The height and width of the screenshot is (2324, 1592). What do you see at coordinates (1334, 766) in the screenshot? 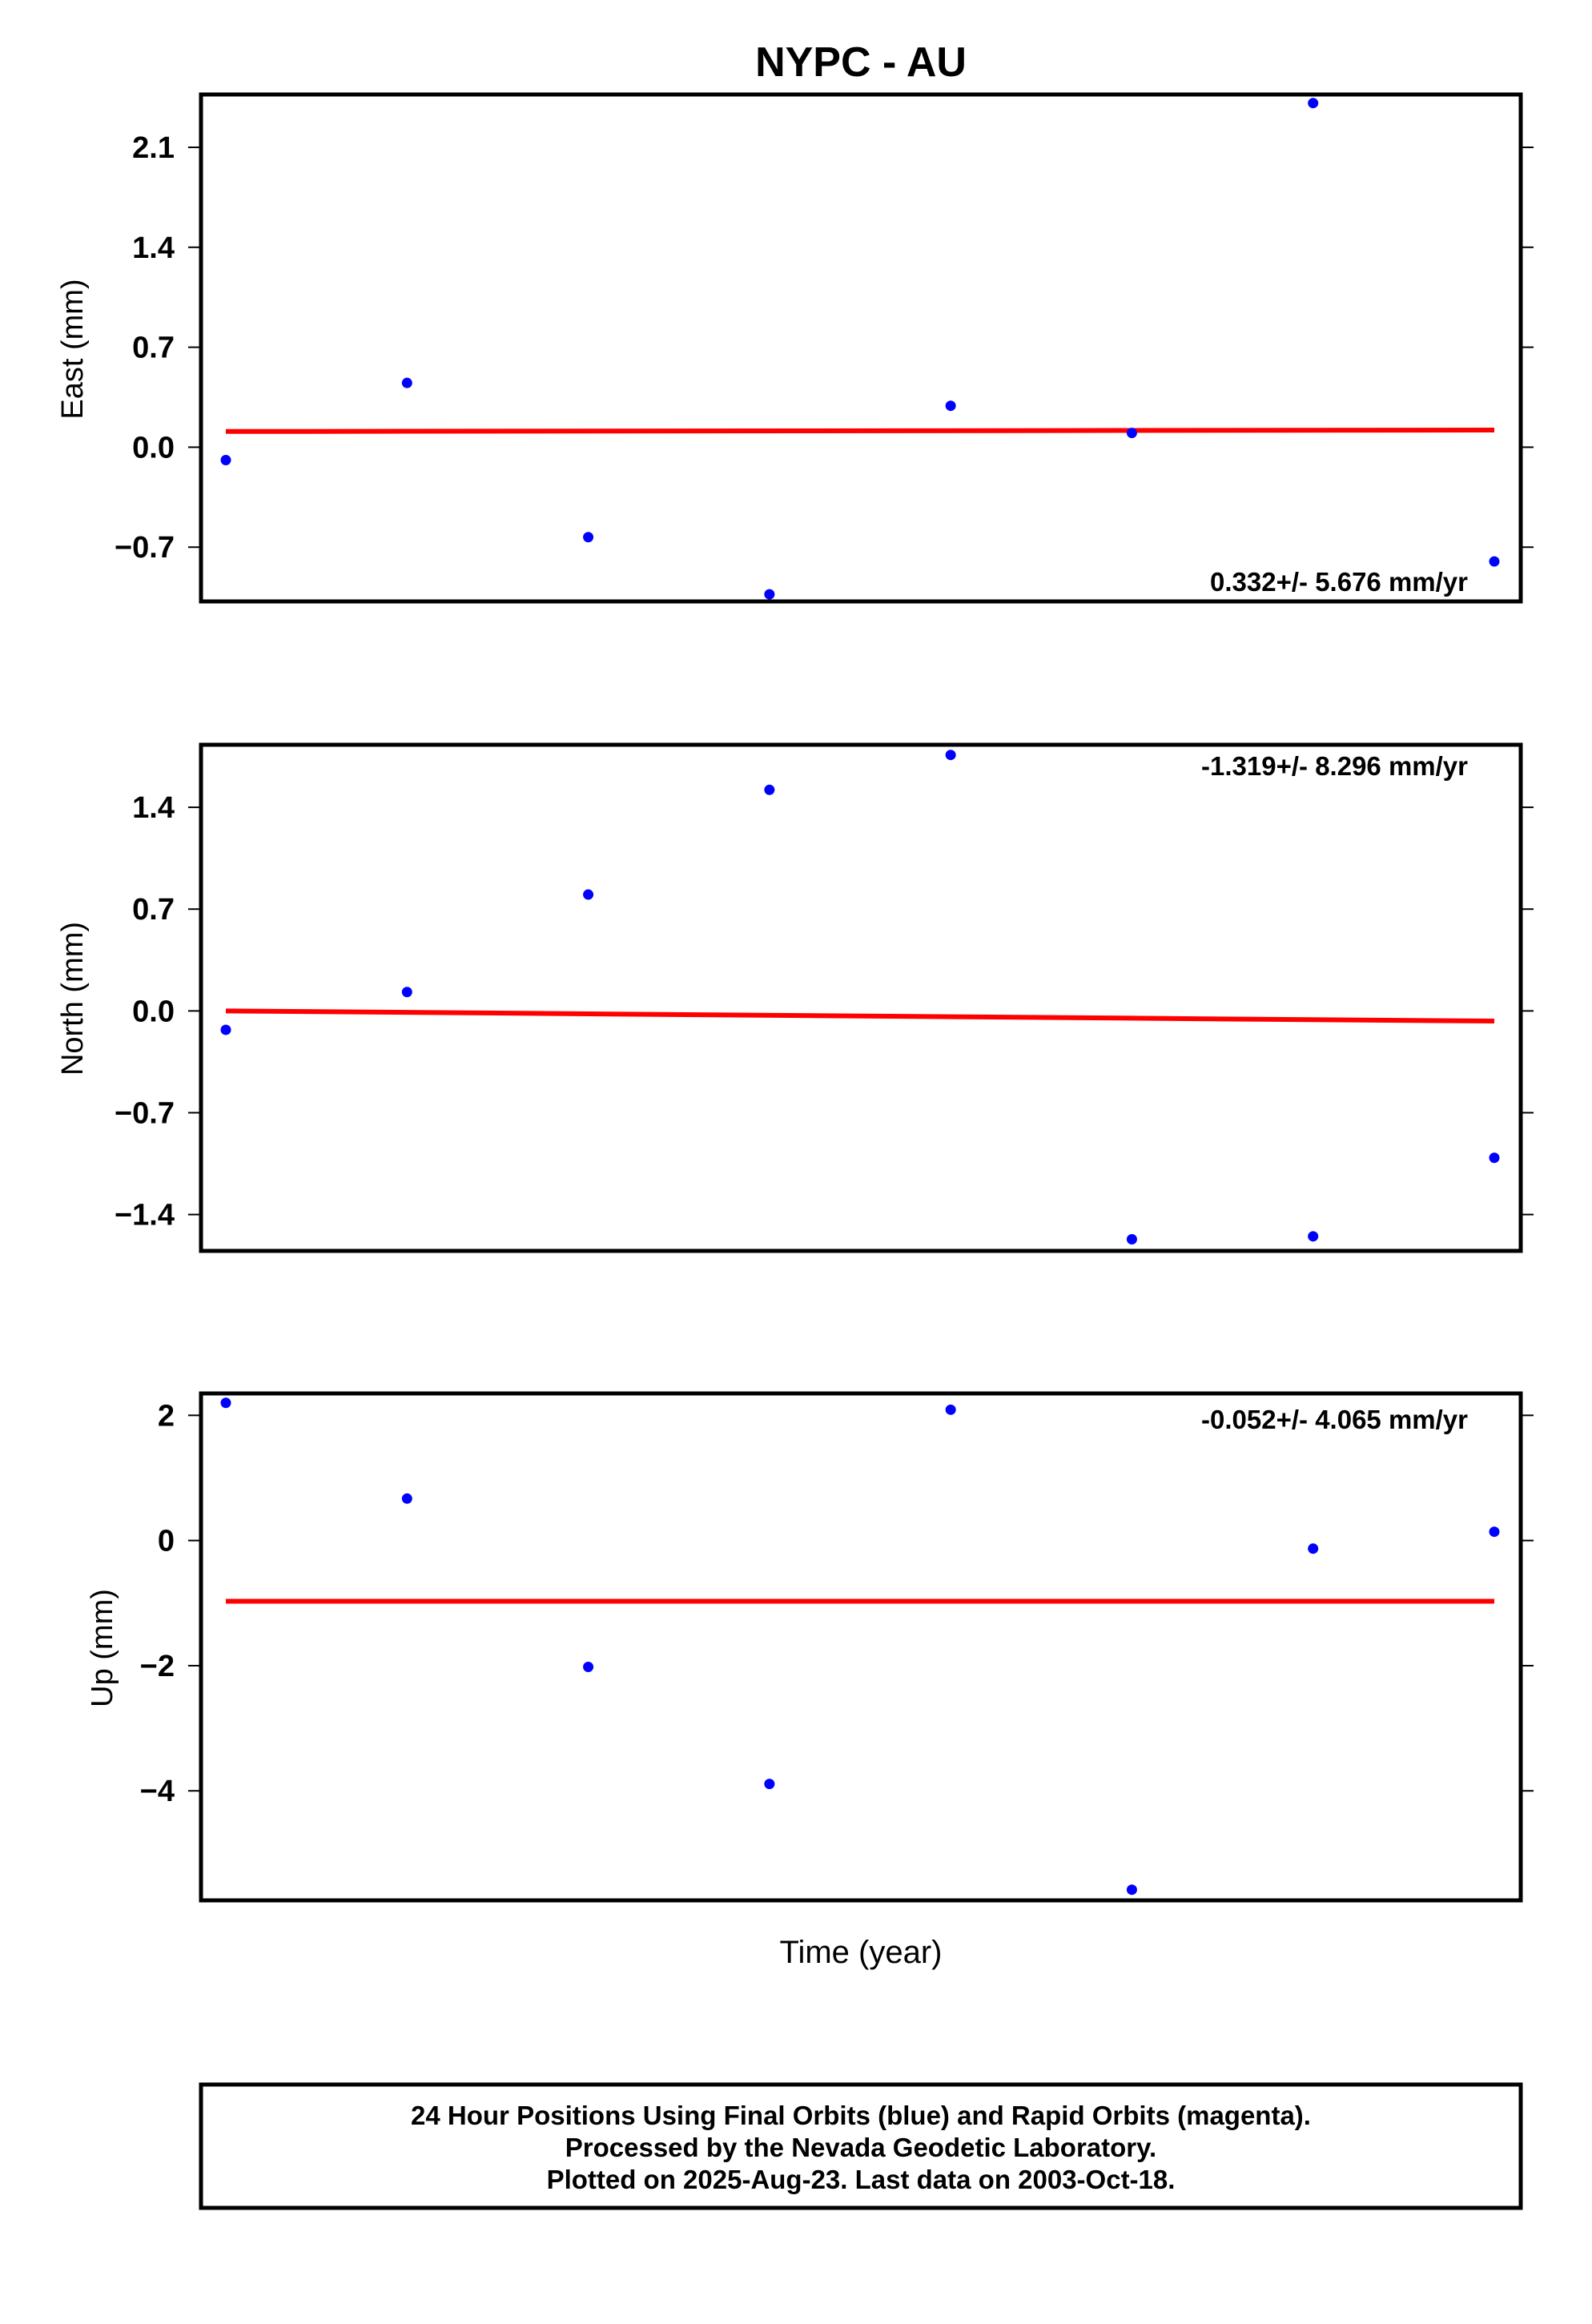
I see `north-rate-label: -1.319+/- 8.296 mm/yr` at bounding box center [1334, 766].